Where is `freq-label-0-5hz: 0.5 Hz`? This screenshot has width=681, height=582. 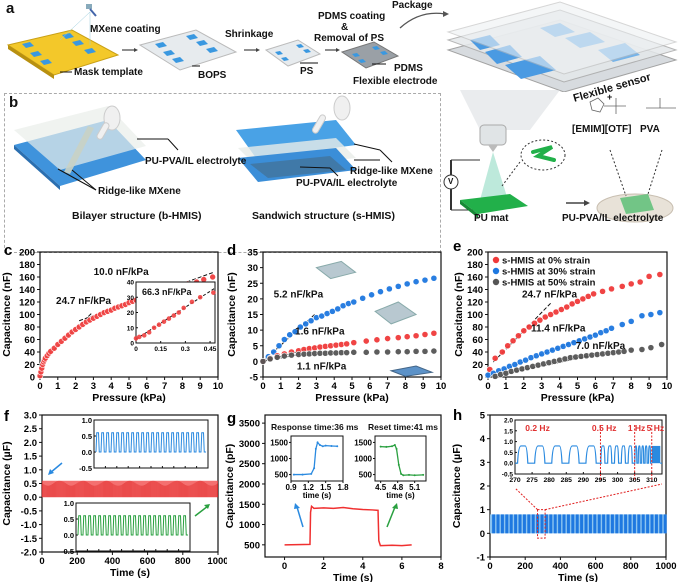
freq-label-0-5hz: 0.5 Hz is located at coordinates (604, 428).